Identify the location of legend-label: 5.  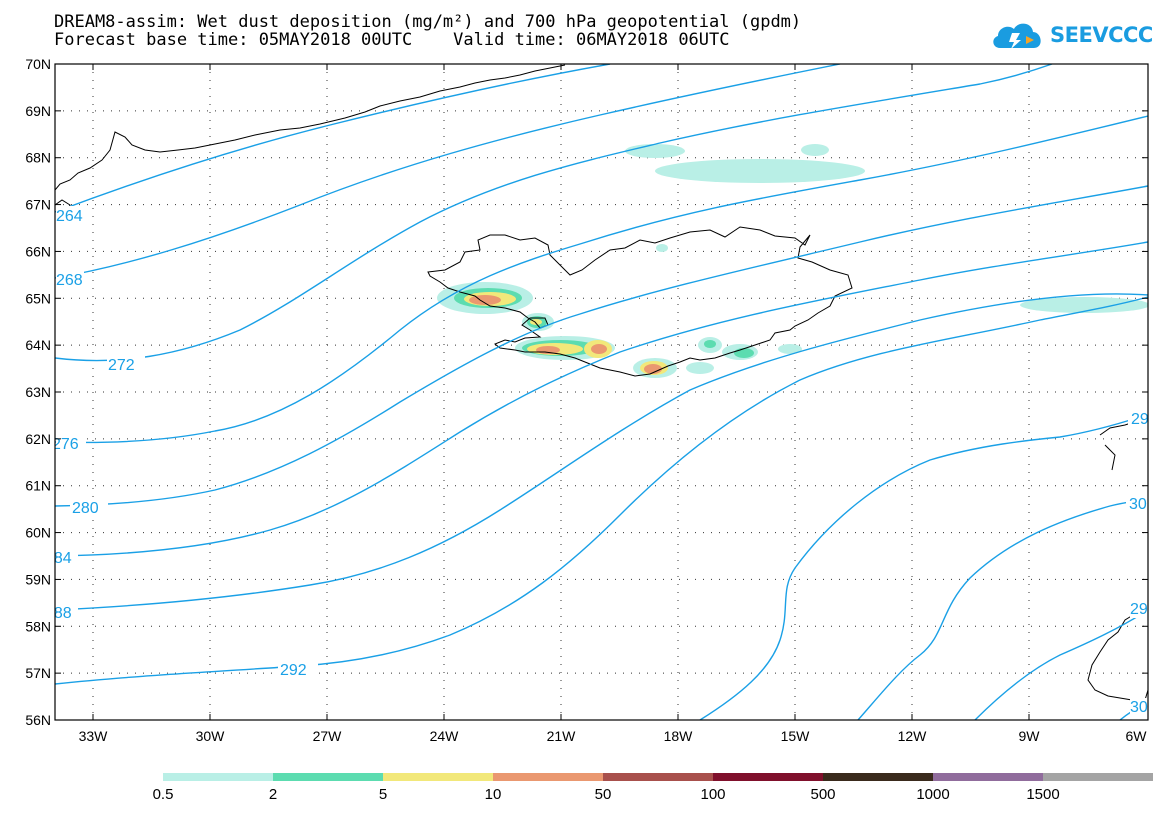
(383, 794).